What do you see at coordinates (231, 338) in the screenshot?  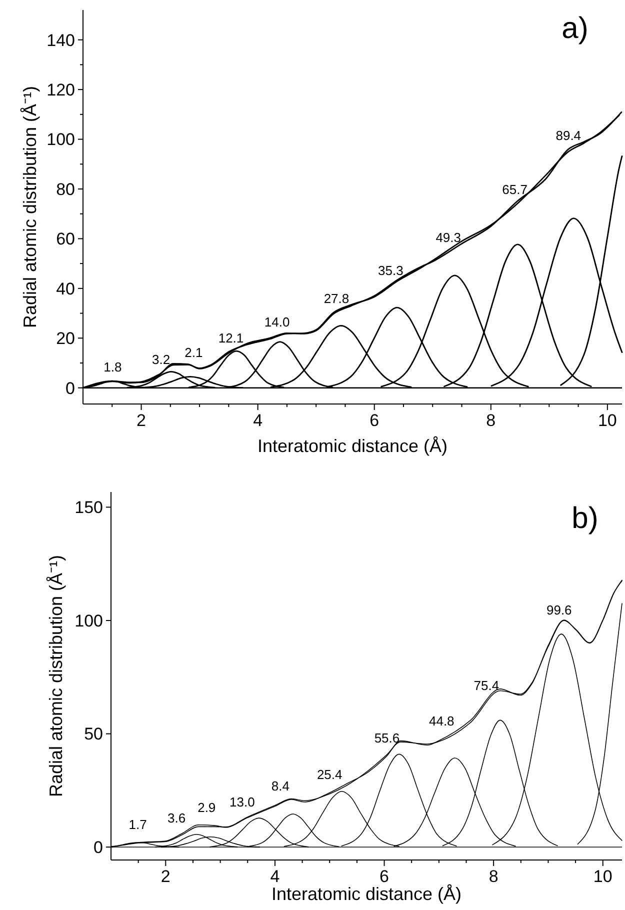 I see `annotation: 12.1` at bounding box center [231, 338].